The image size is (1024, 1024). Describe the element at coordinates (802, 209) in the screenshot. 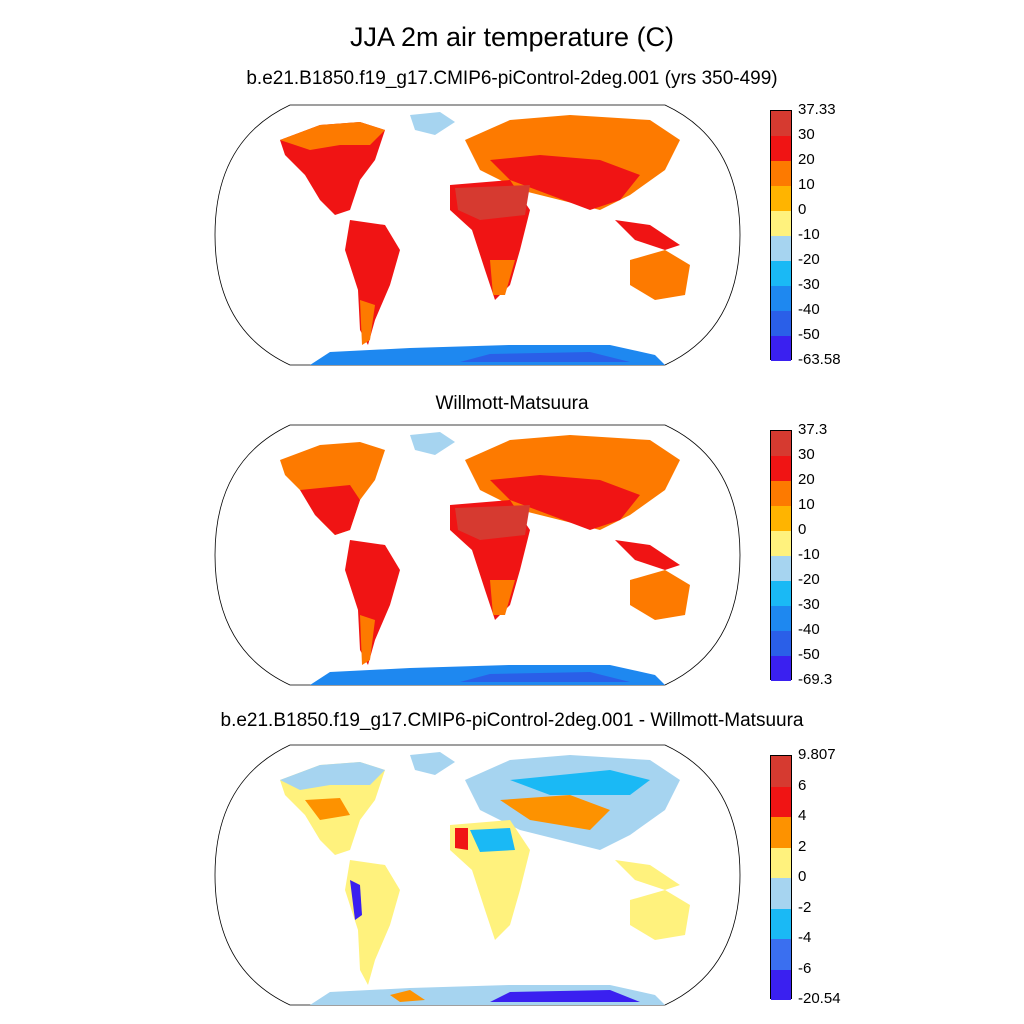

I see `colorbar-1-label: 0` at that location.